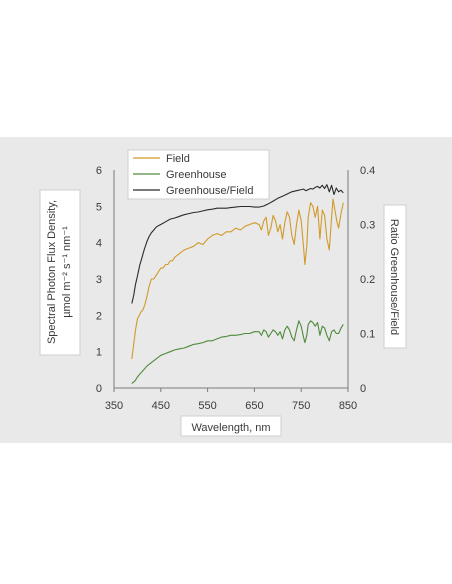 This screenshot has height=584, width=452. Describe the element at coordinates (114, 406) in the screenshot. I see `x-tick-label: 350` at that location.